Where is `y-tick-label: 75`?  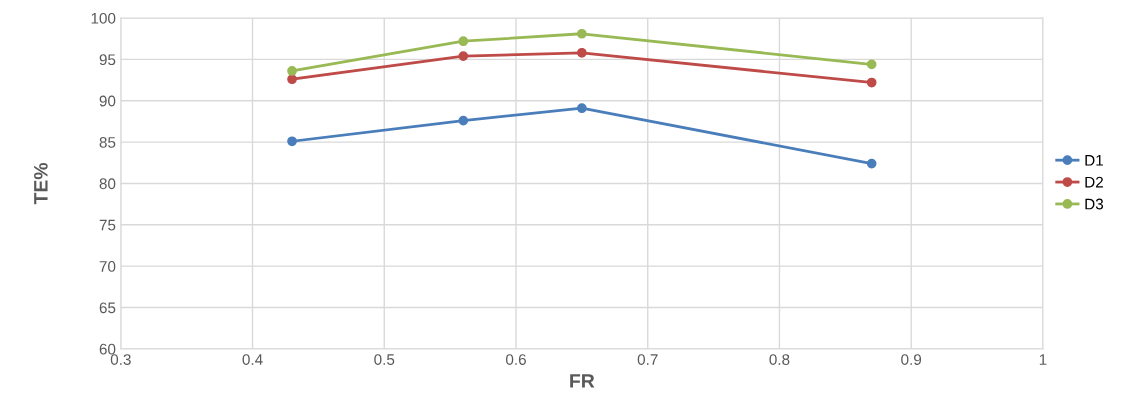 y-tick-label: 75 is located at coordinates (107, 225).